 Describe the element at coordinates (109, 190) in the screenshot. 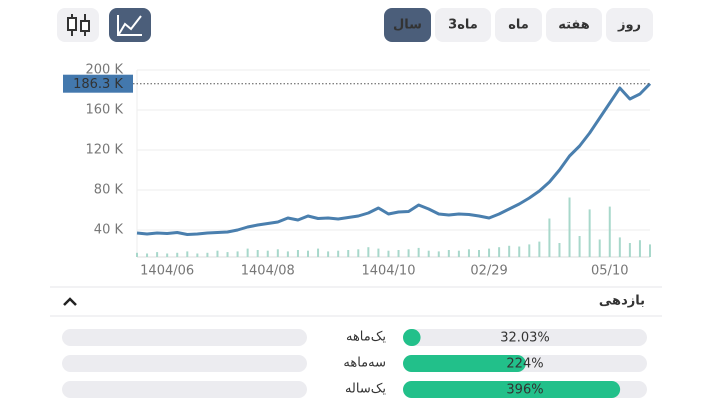

I see `y-tick-label: 80 K` at that location.